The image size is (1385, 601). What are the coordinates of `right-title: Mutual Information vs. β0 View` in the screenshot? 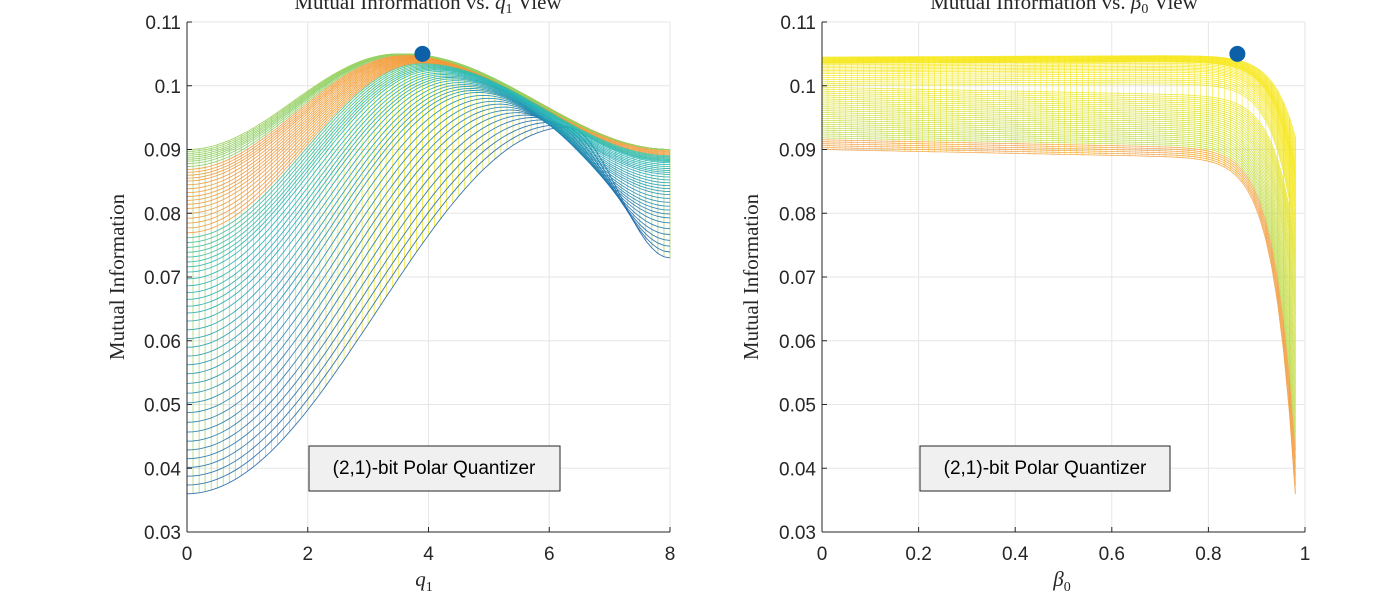 It's located at (1064, 8).